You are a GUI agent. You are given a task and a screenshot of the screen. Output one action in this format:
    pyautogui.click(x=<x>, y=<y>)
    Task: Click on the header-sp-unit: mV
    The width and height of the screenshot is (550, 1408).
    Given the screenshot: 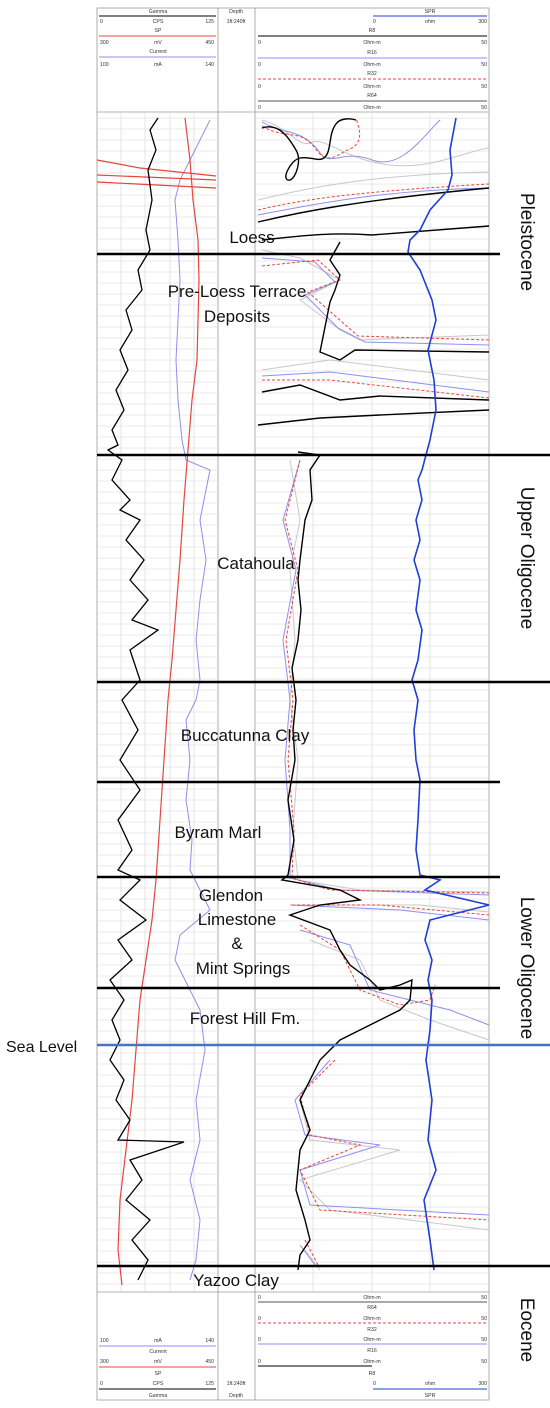 What is the action you would take?
    pyautogui.click(x=158, y=43)
    